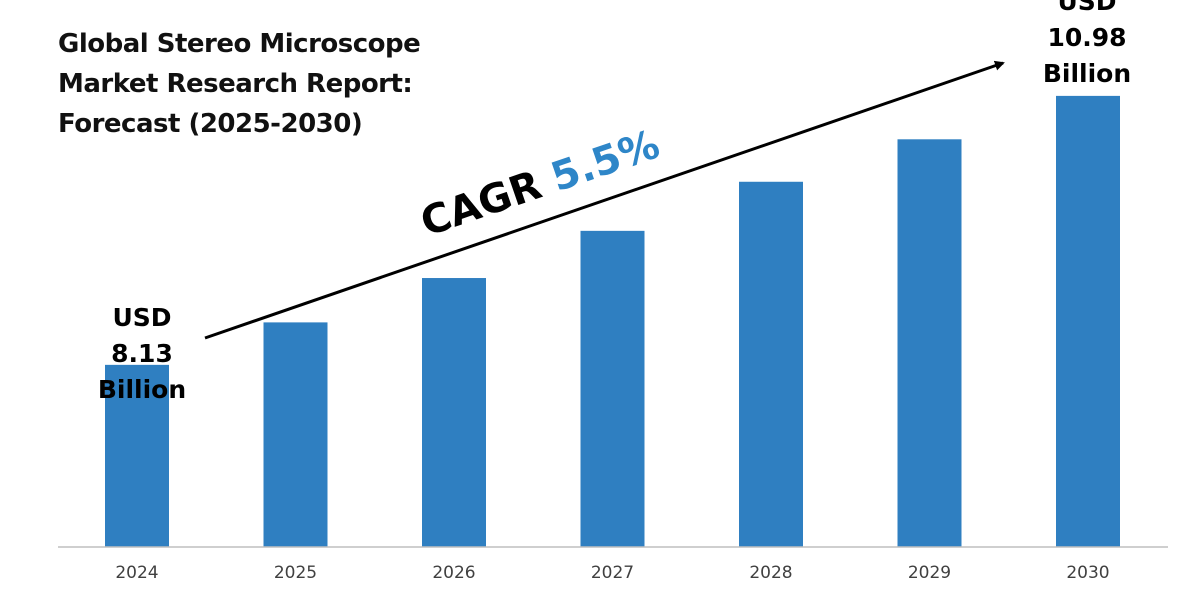  Describe the element at coordinates (137, 455) in the screenshot. I see `bar-2024` at that location.